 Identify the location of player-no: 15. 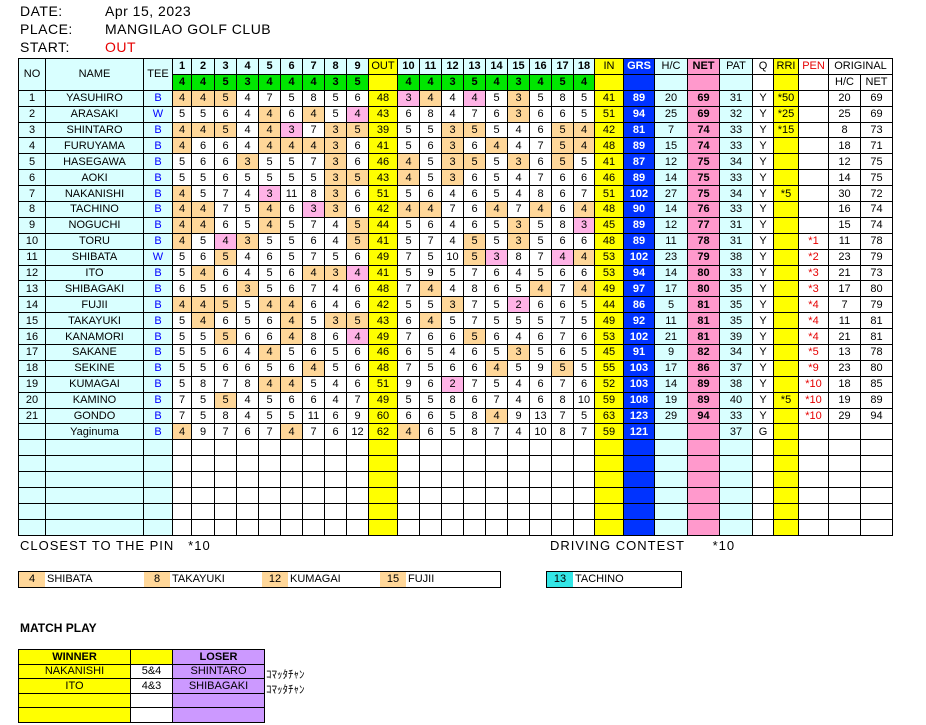
(32, 321).